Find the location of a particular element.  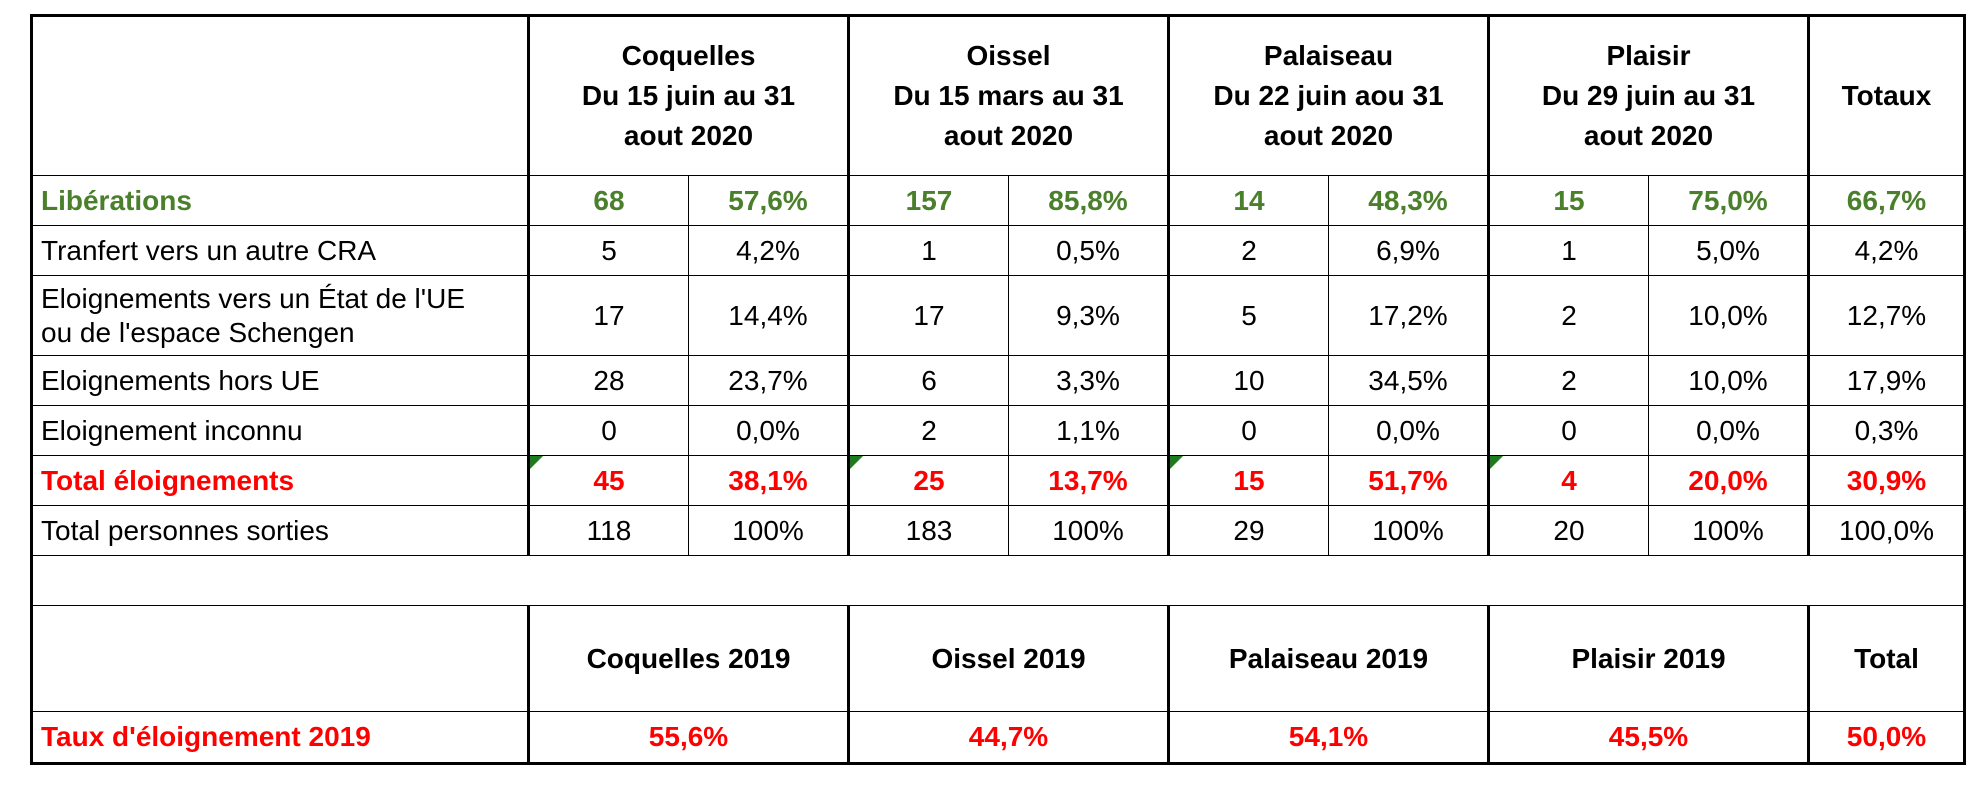

cell-percent: 6,9% is located at coordinates (1408, 250).